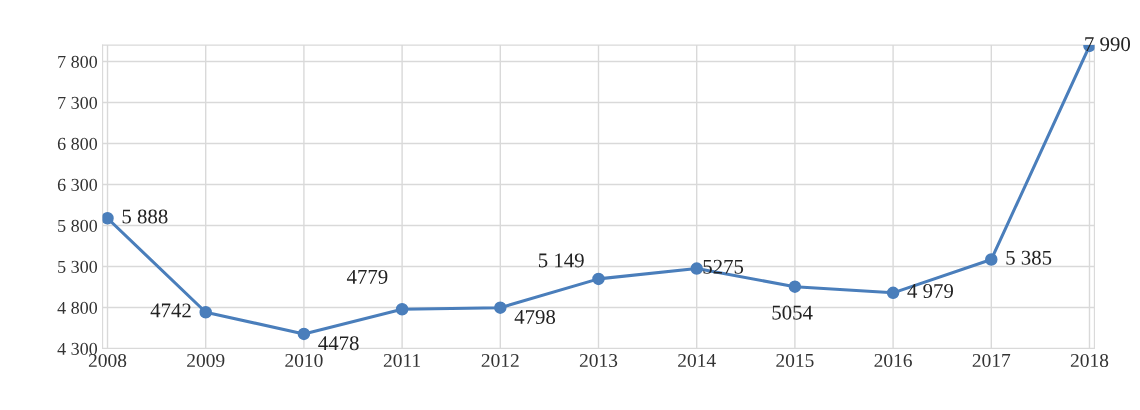 This screenshot has height=410, width=1140. I want to click on x-tick-label: 2013, so click(598, 360).